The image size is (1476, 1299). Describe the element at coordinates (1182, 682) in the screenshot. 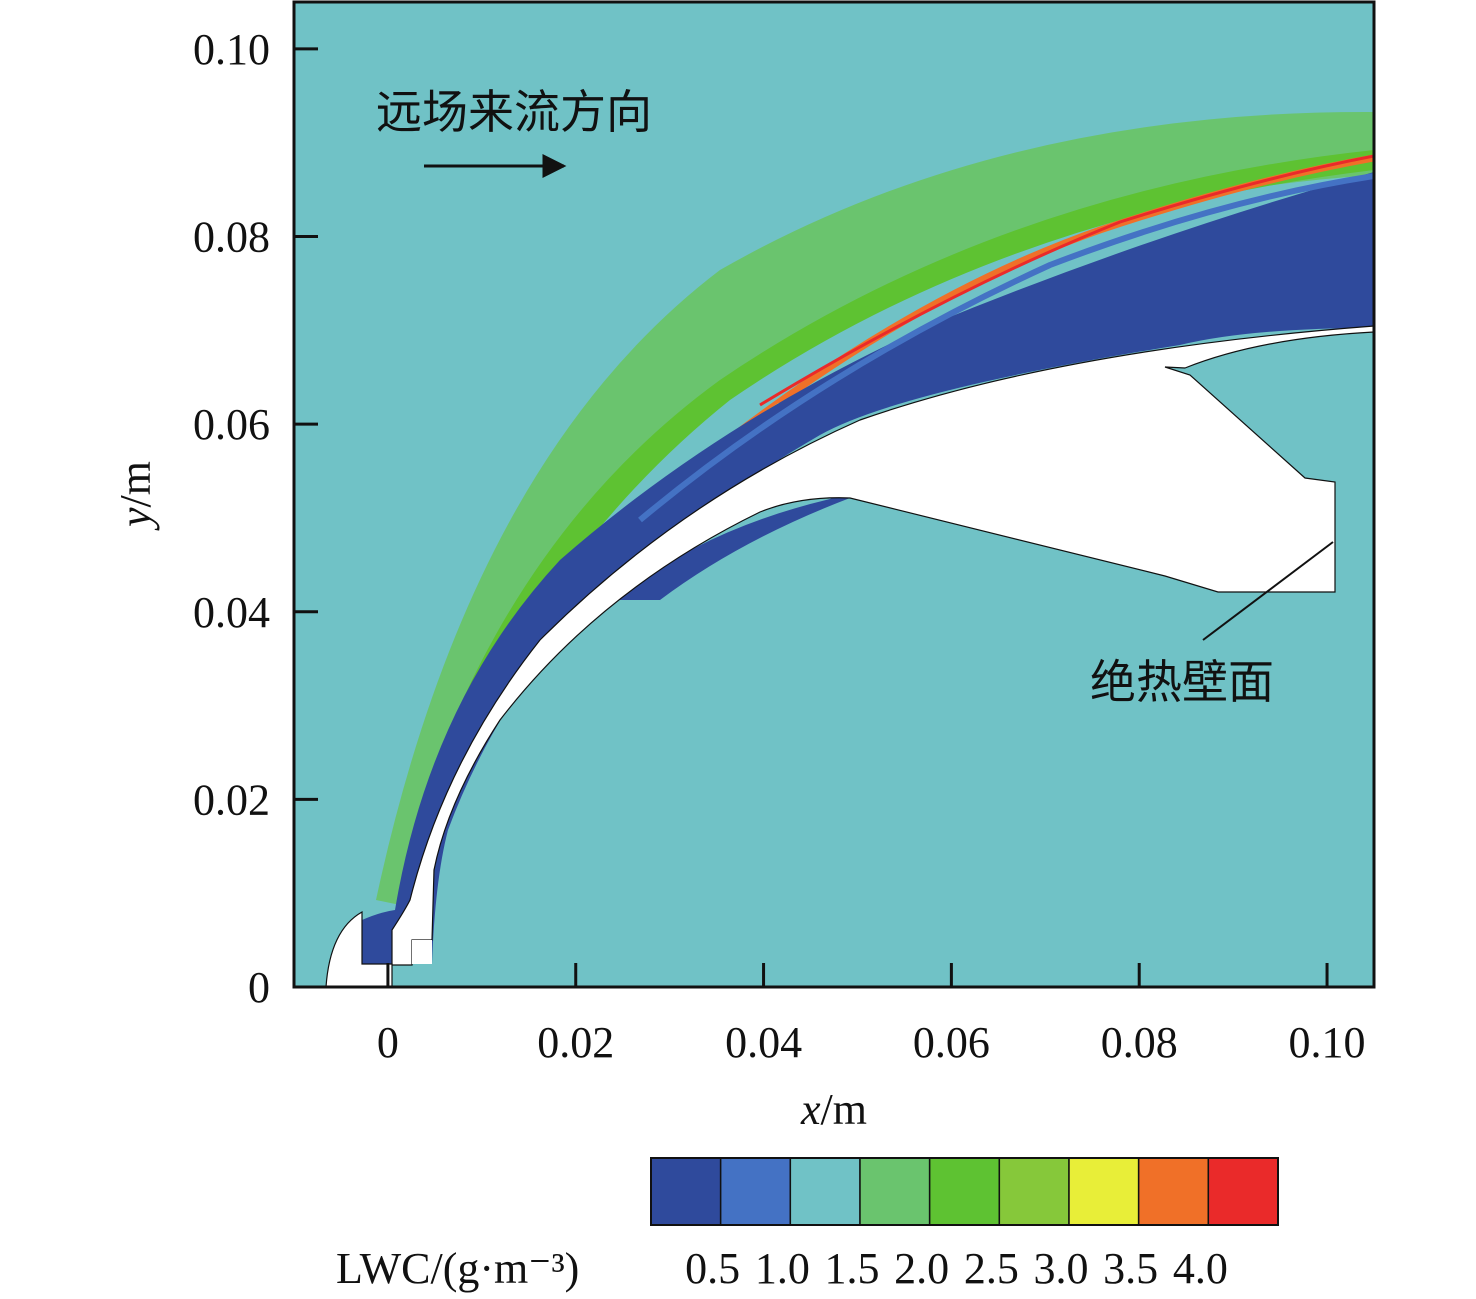

I see `adiabatic-wall-label: 绝热壁面` at that location.